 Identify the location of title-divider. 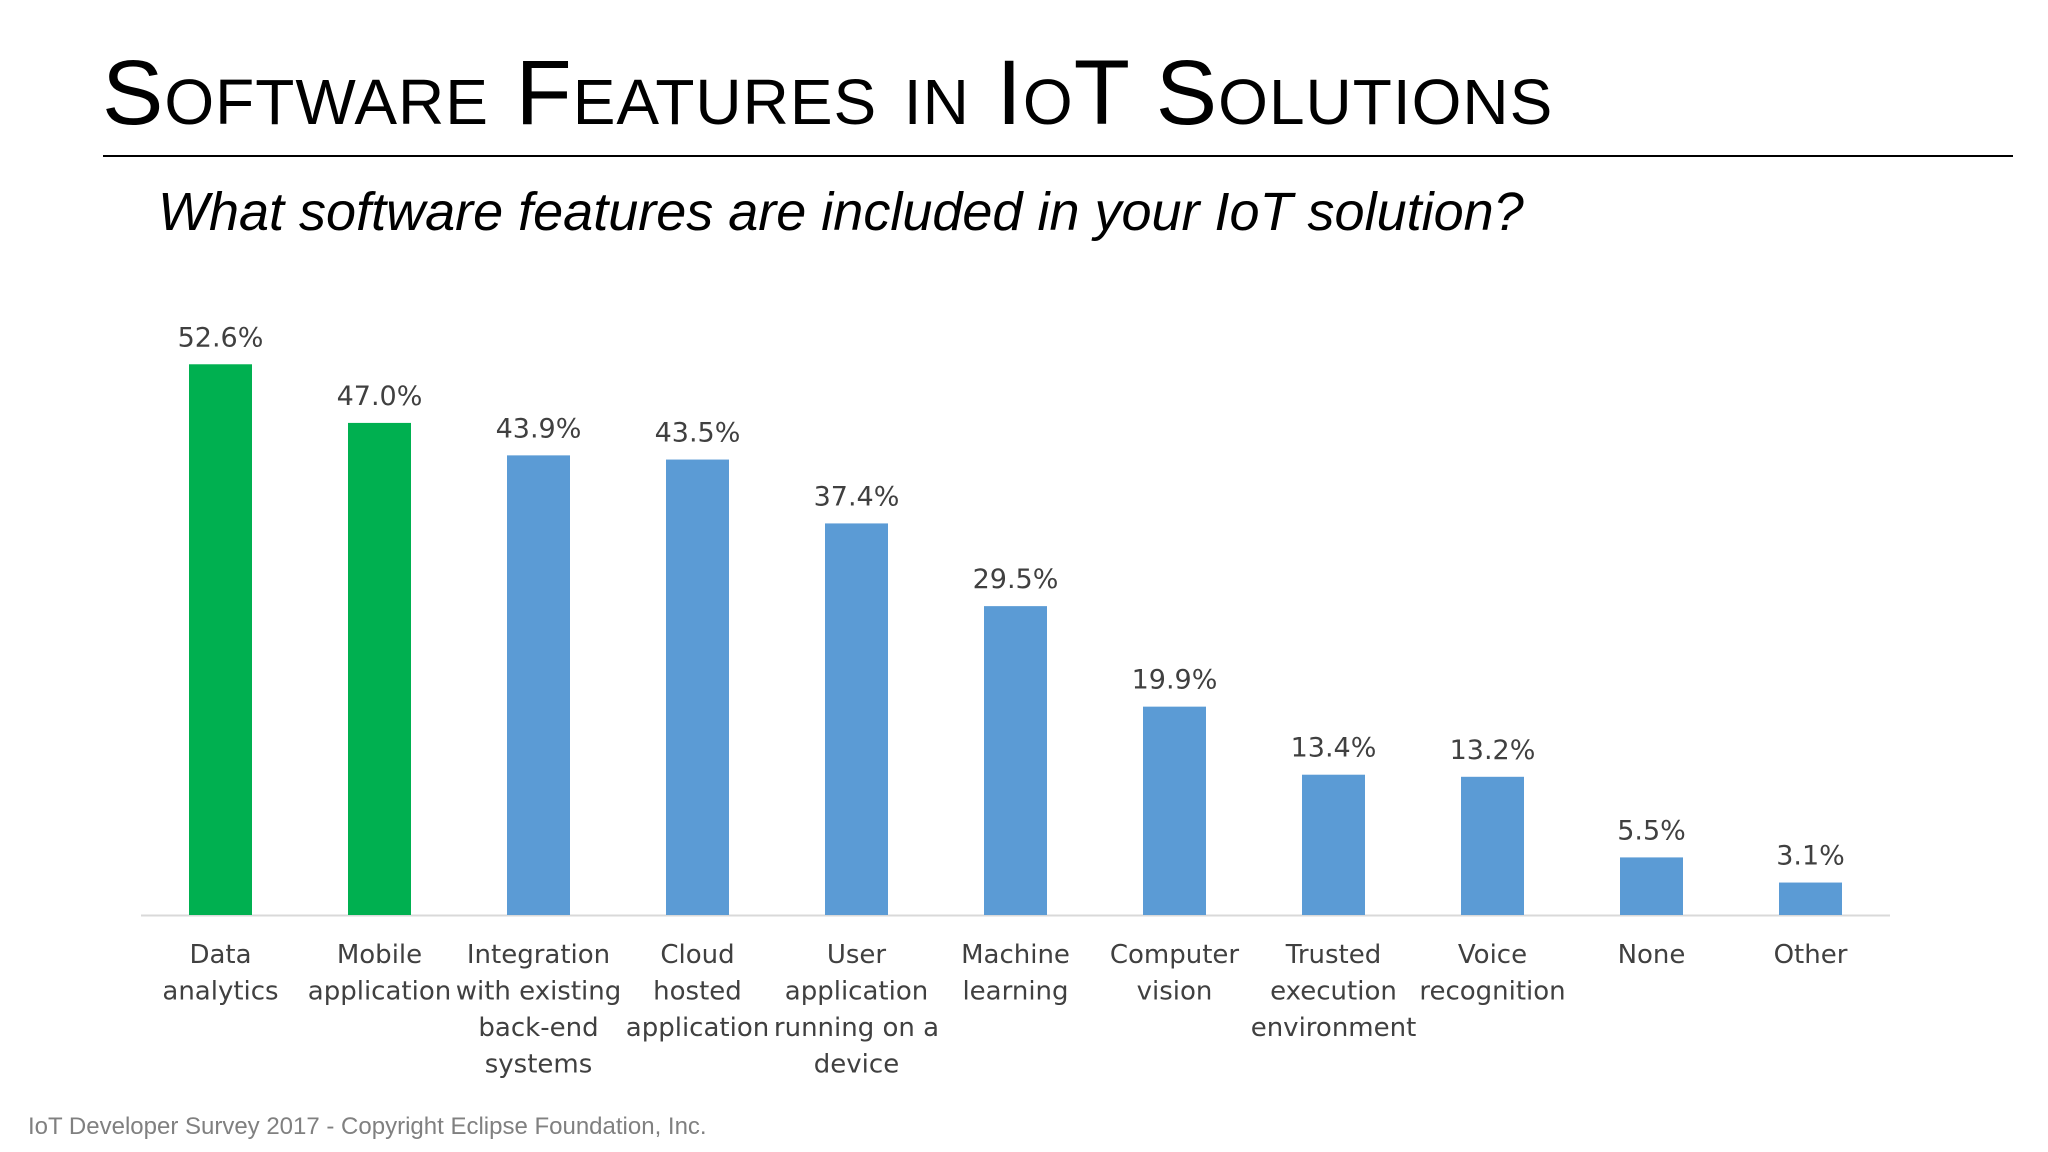
(1058, 156).